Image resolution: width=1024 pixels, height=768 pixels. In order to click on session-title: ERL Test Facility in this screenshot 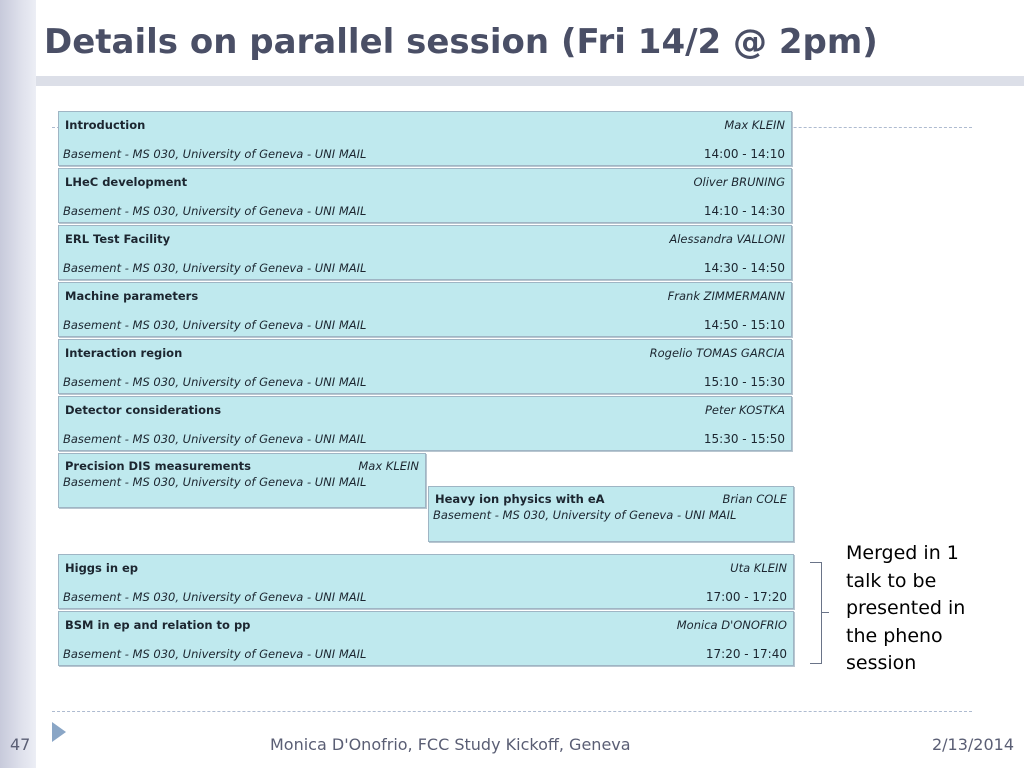, I will do `click(118, 239)`.